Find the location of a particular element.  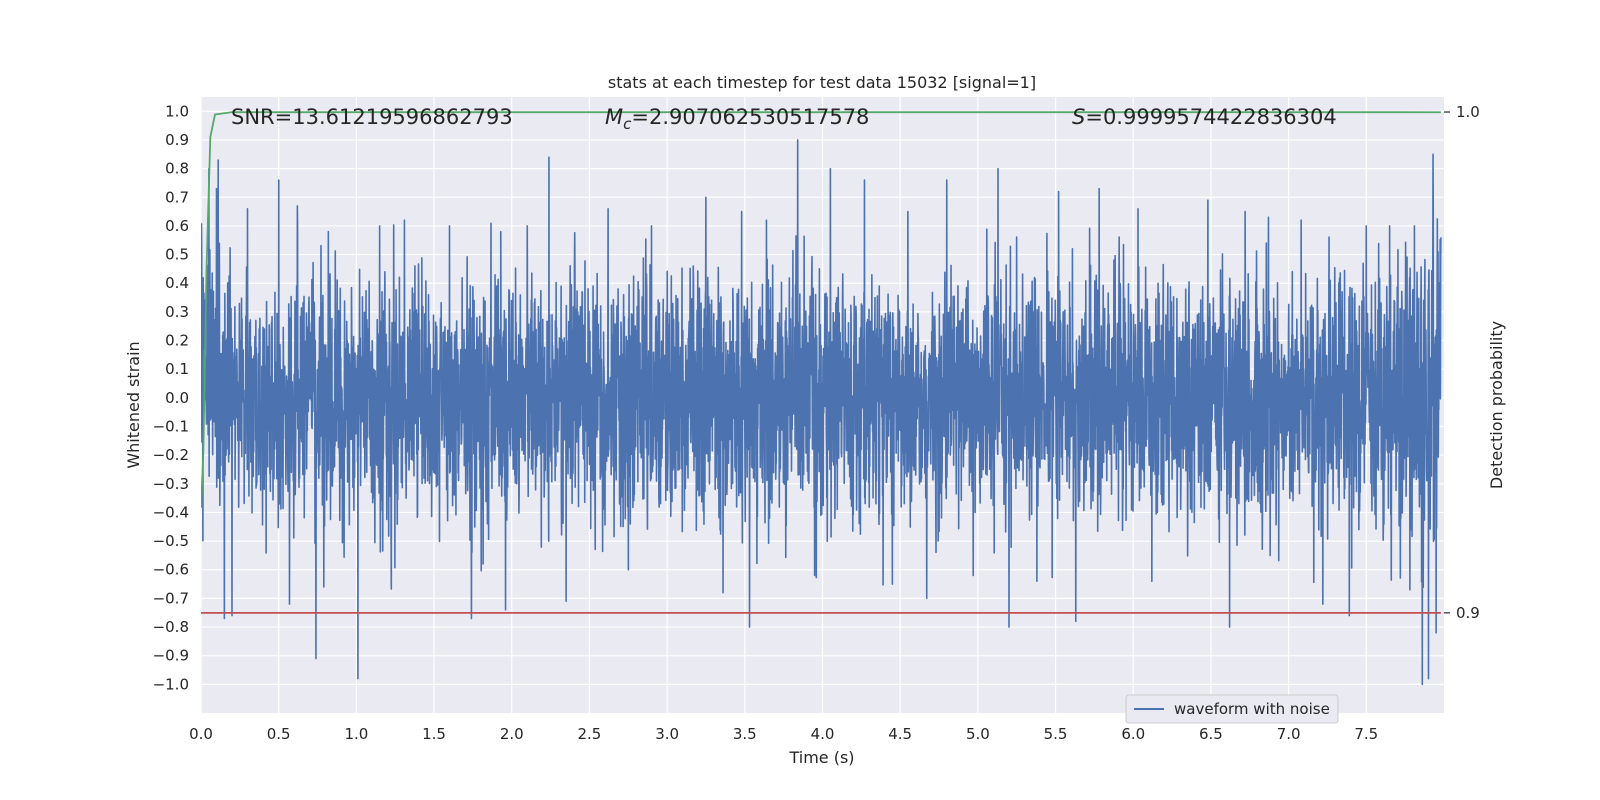

y-tick-label: −0.9 is located at coordinates (171, 656).